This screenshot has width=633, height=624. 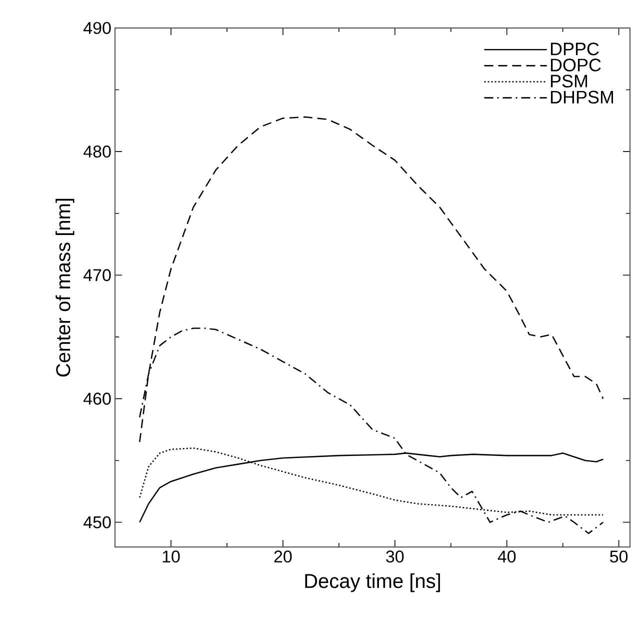 What do you see at coordinates (507, 556) in the screenshot?
I see `x-tick-label: 40` at bounding box center [507, 556].